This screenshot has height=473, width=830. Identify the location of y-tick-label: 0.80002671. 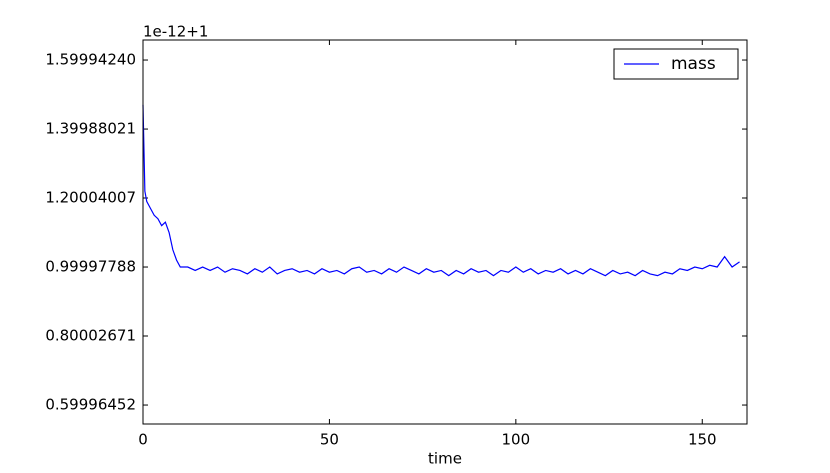
(90, 336).